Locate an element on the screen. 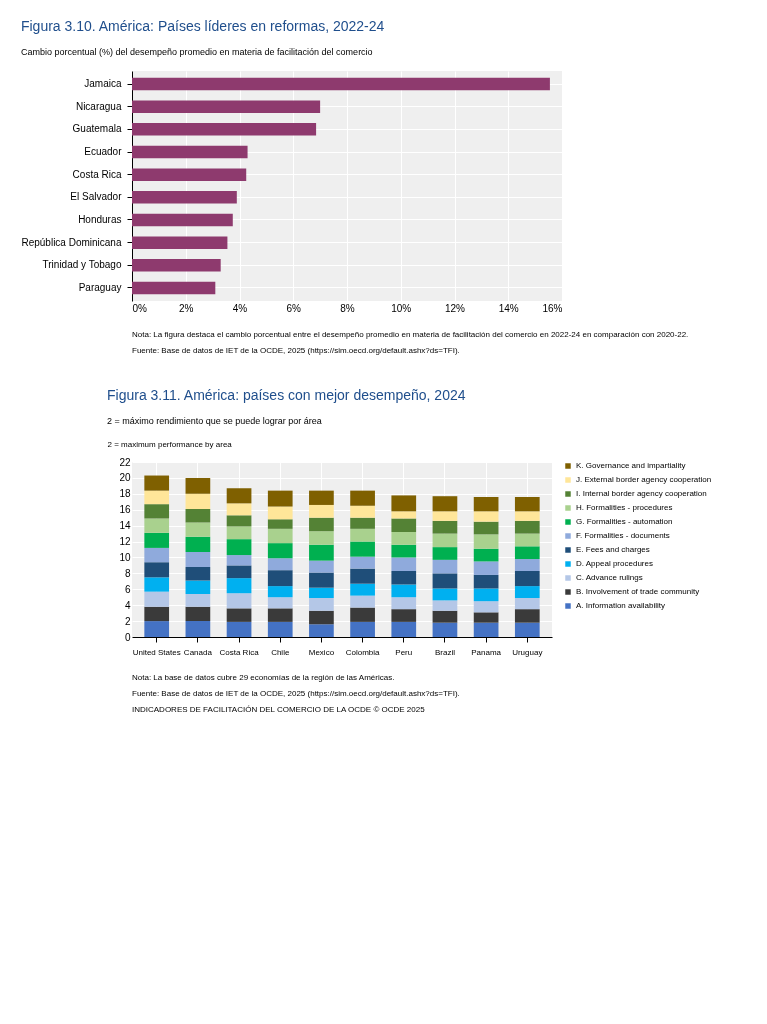 The width and height of the screenshot is (767, 1024). y-tick-label: Honduras is located at coordinates (100, 219).